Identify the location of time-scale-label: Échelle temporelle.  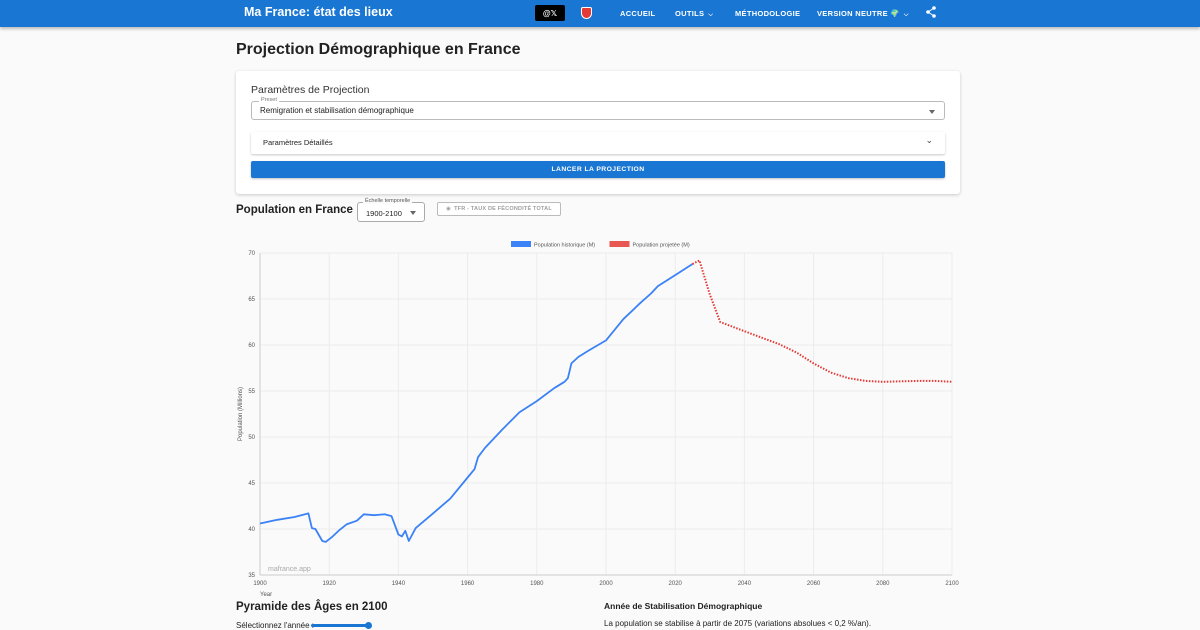
(388, 201).